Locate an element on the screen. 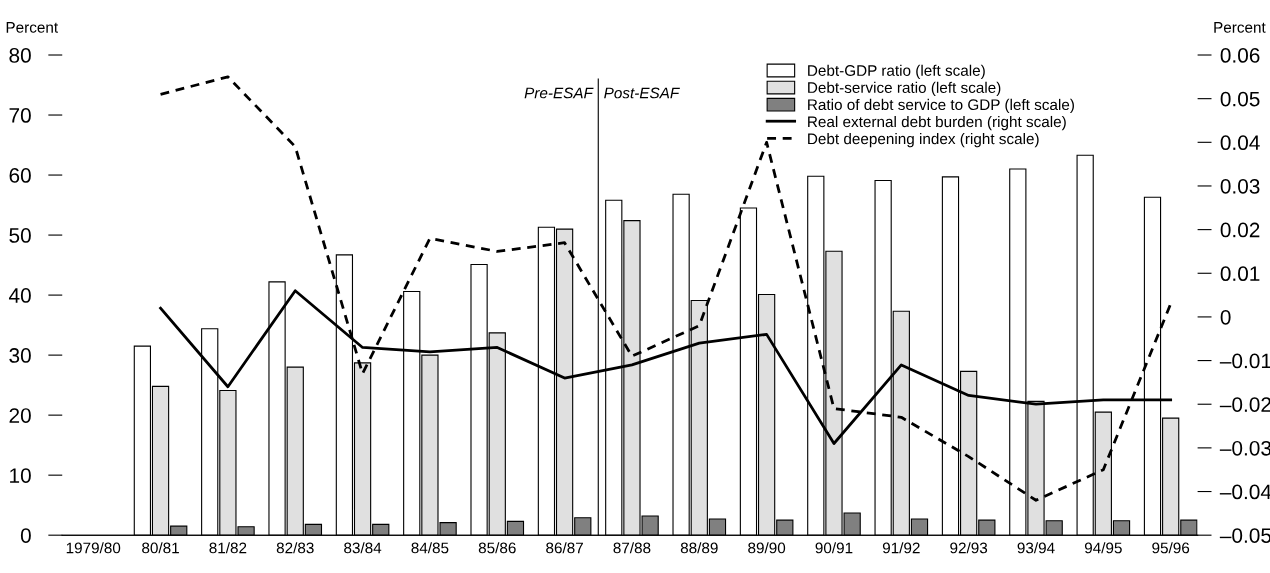 This screenshot has height=573, width=1270. x-tick-label: 89/90 is located at coordinates (767, 548).